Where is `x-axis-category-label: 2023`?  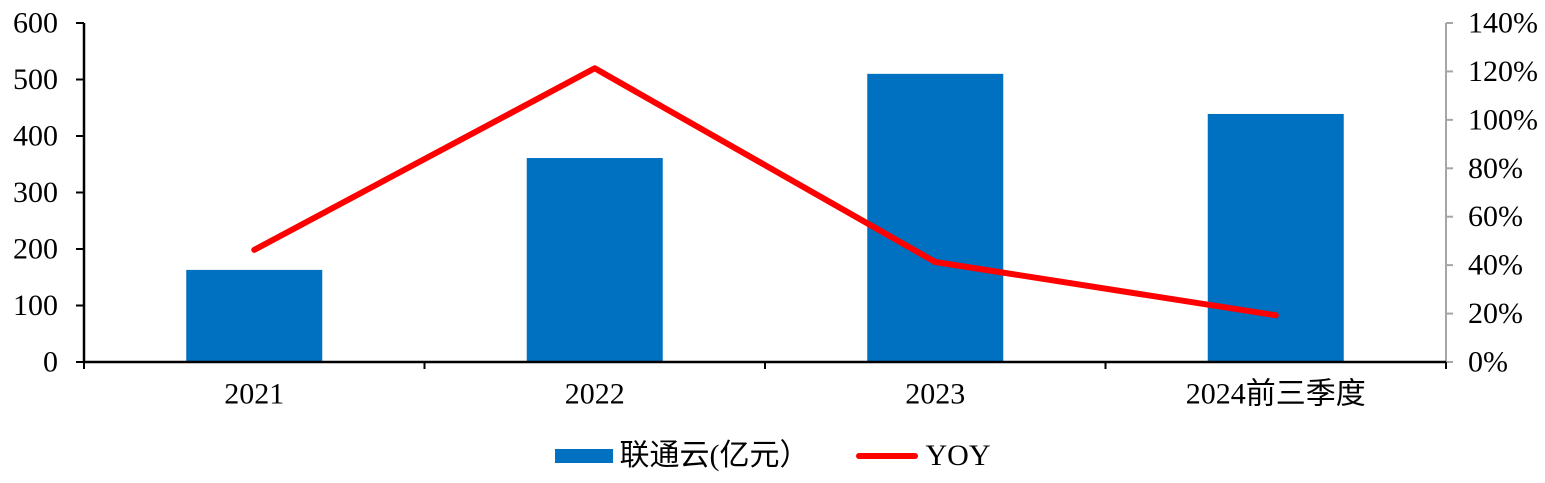 x-axis-category-label: 2023 is located at coordinates (935, 394).